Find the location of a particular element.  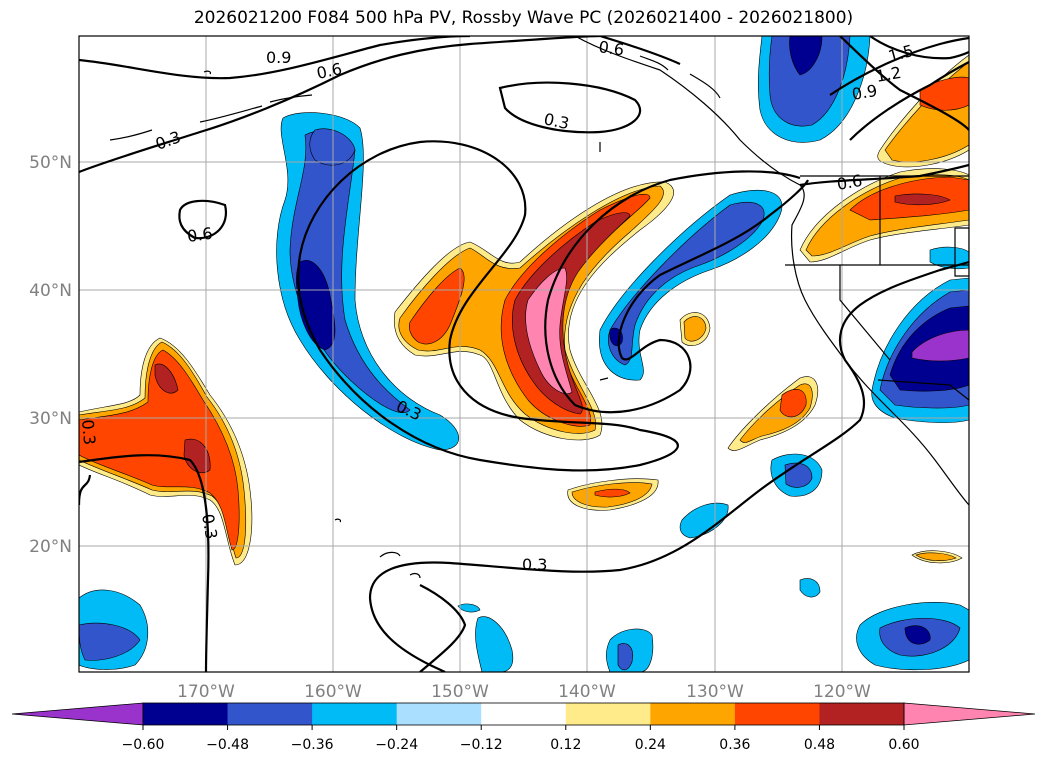

colorbar-left-extension is located at coordinates (77, 714).